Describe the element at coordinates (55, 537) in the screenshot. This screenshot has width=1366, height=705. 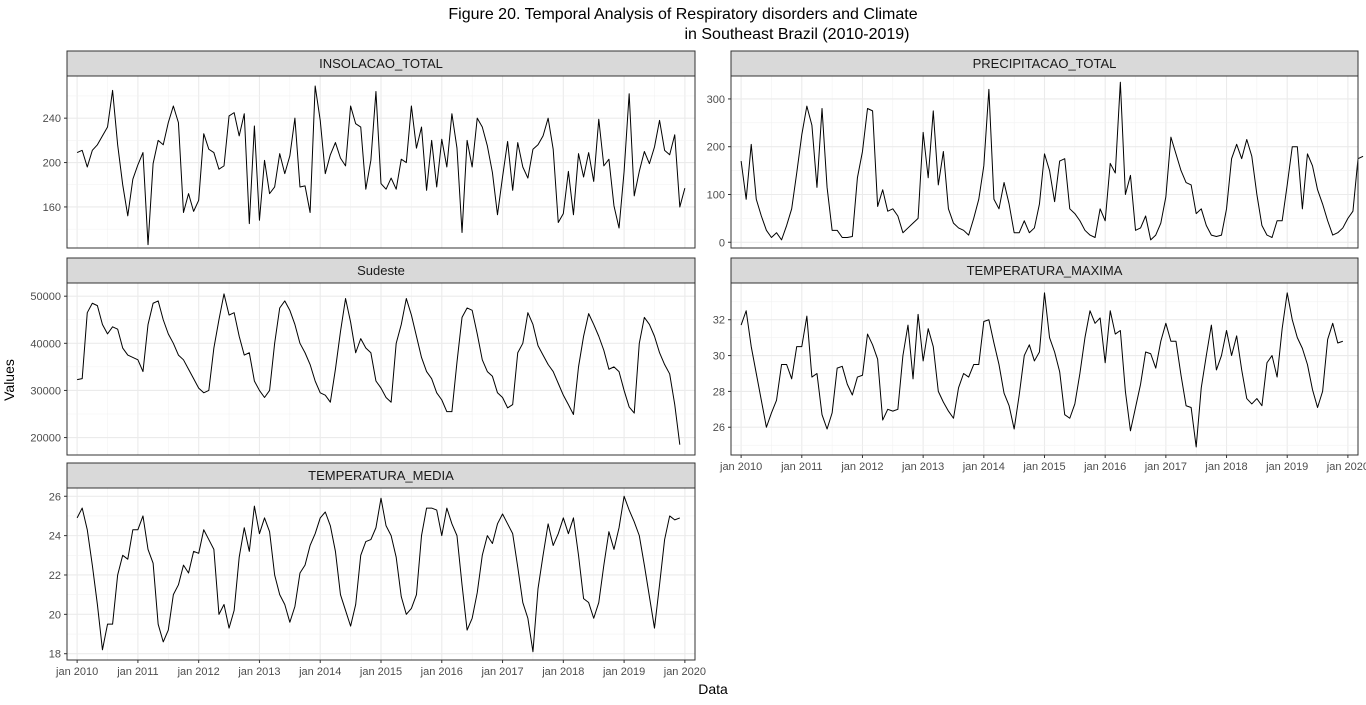
I see `y-tick-label: 24` at that location.